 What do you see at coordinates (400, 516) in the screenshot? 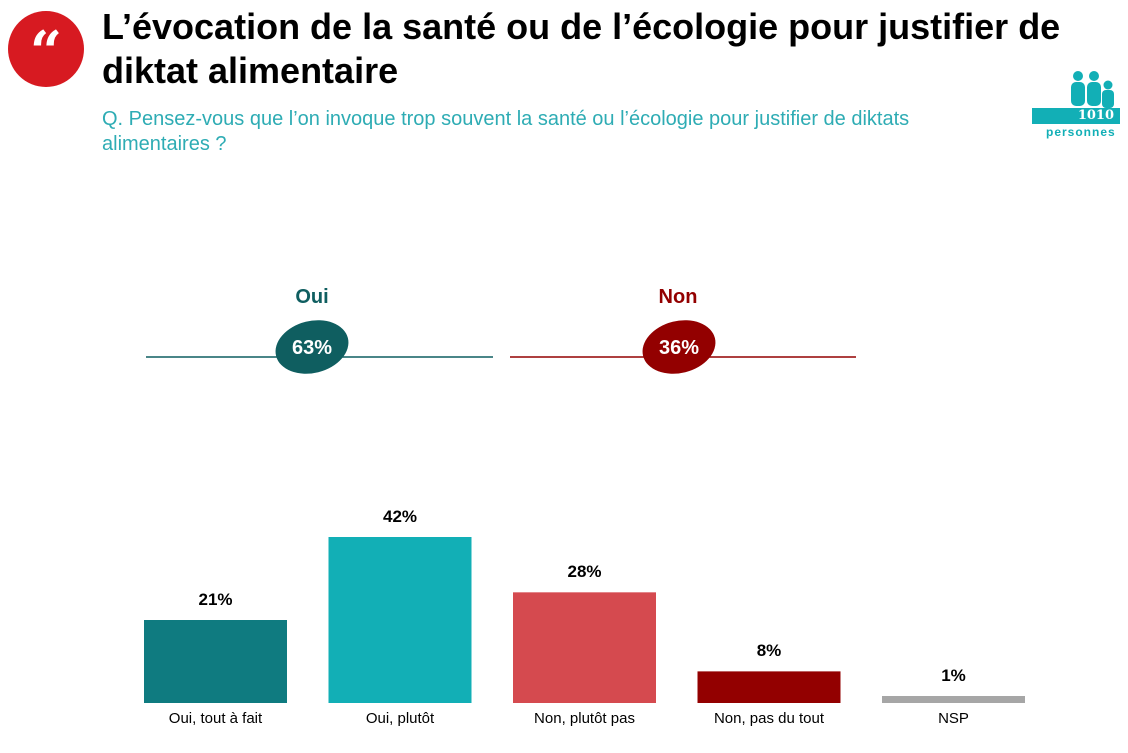
I see `bar-value-label: 42%` at bounding box center [400, 516].